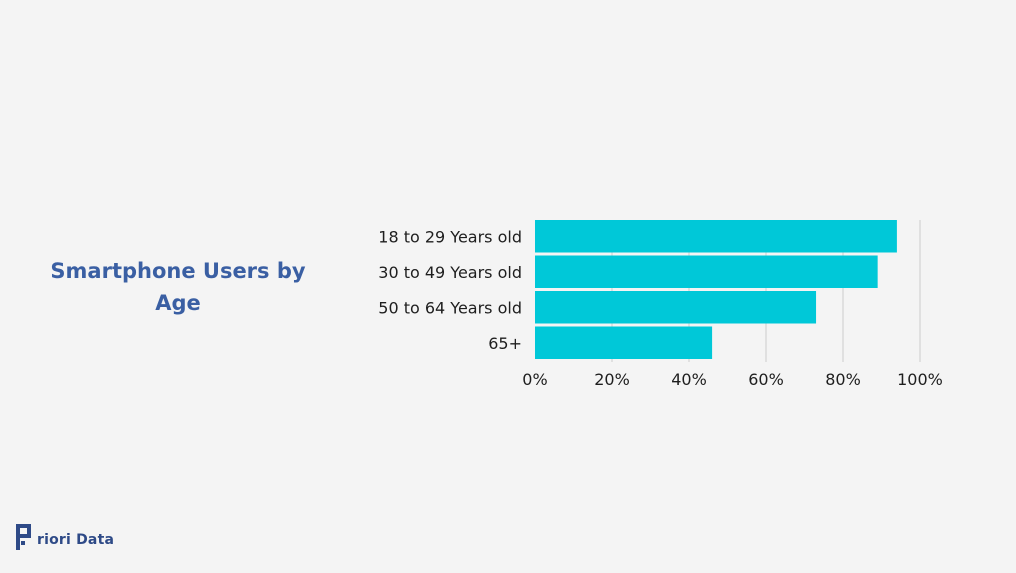  What do you see at coordinates (843, 379) in the screenshot?
I see `x-tick-label: 80%` at bounding box center [843, 379].